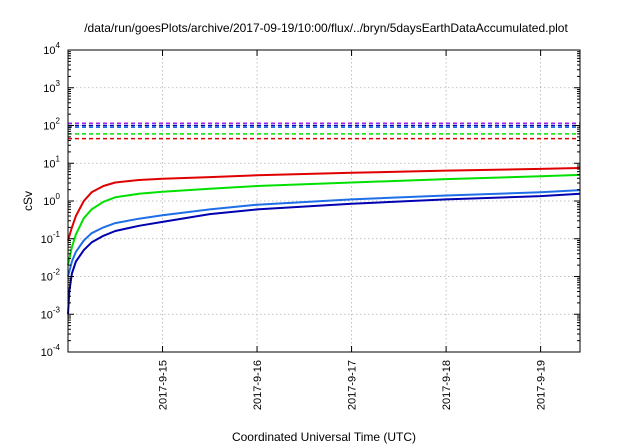  What do you see at coordinates (51, 238) in the screenshot?
I see `y-tick-label: 10⁻¹` at bounding box center [51, 238].